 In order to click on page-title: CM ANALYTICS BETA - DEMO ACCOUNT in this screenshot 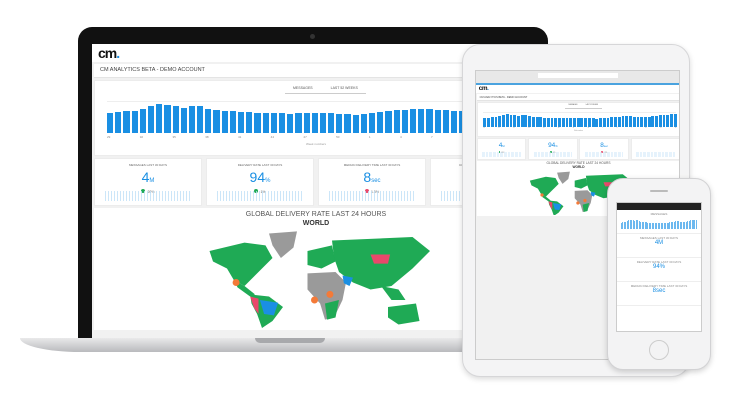, I will do `click(577, 98)`.